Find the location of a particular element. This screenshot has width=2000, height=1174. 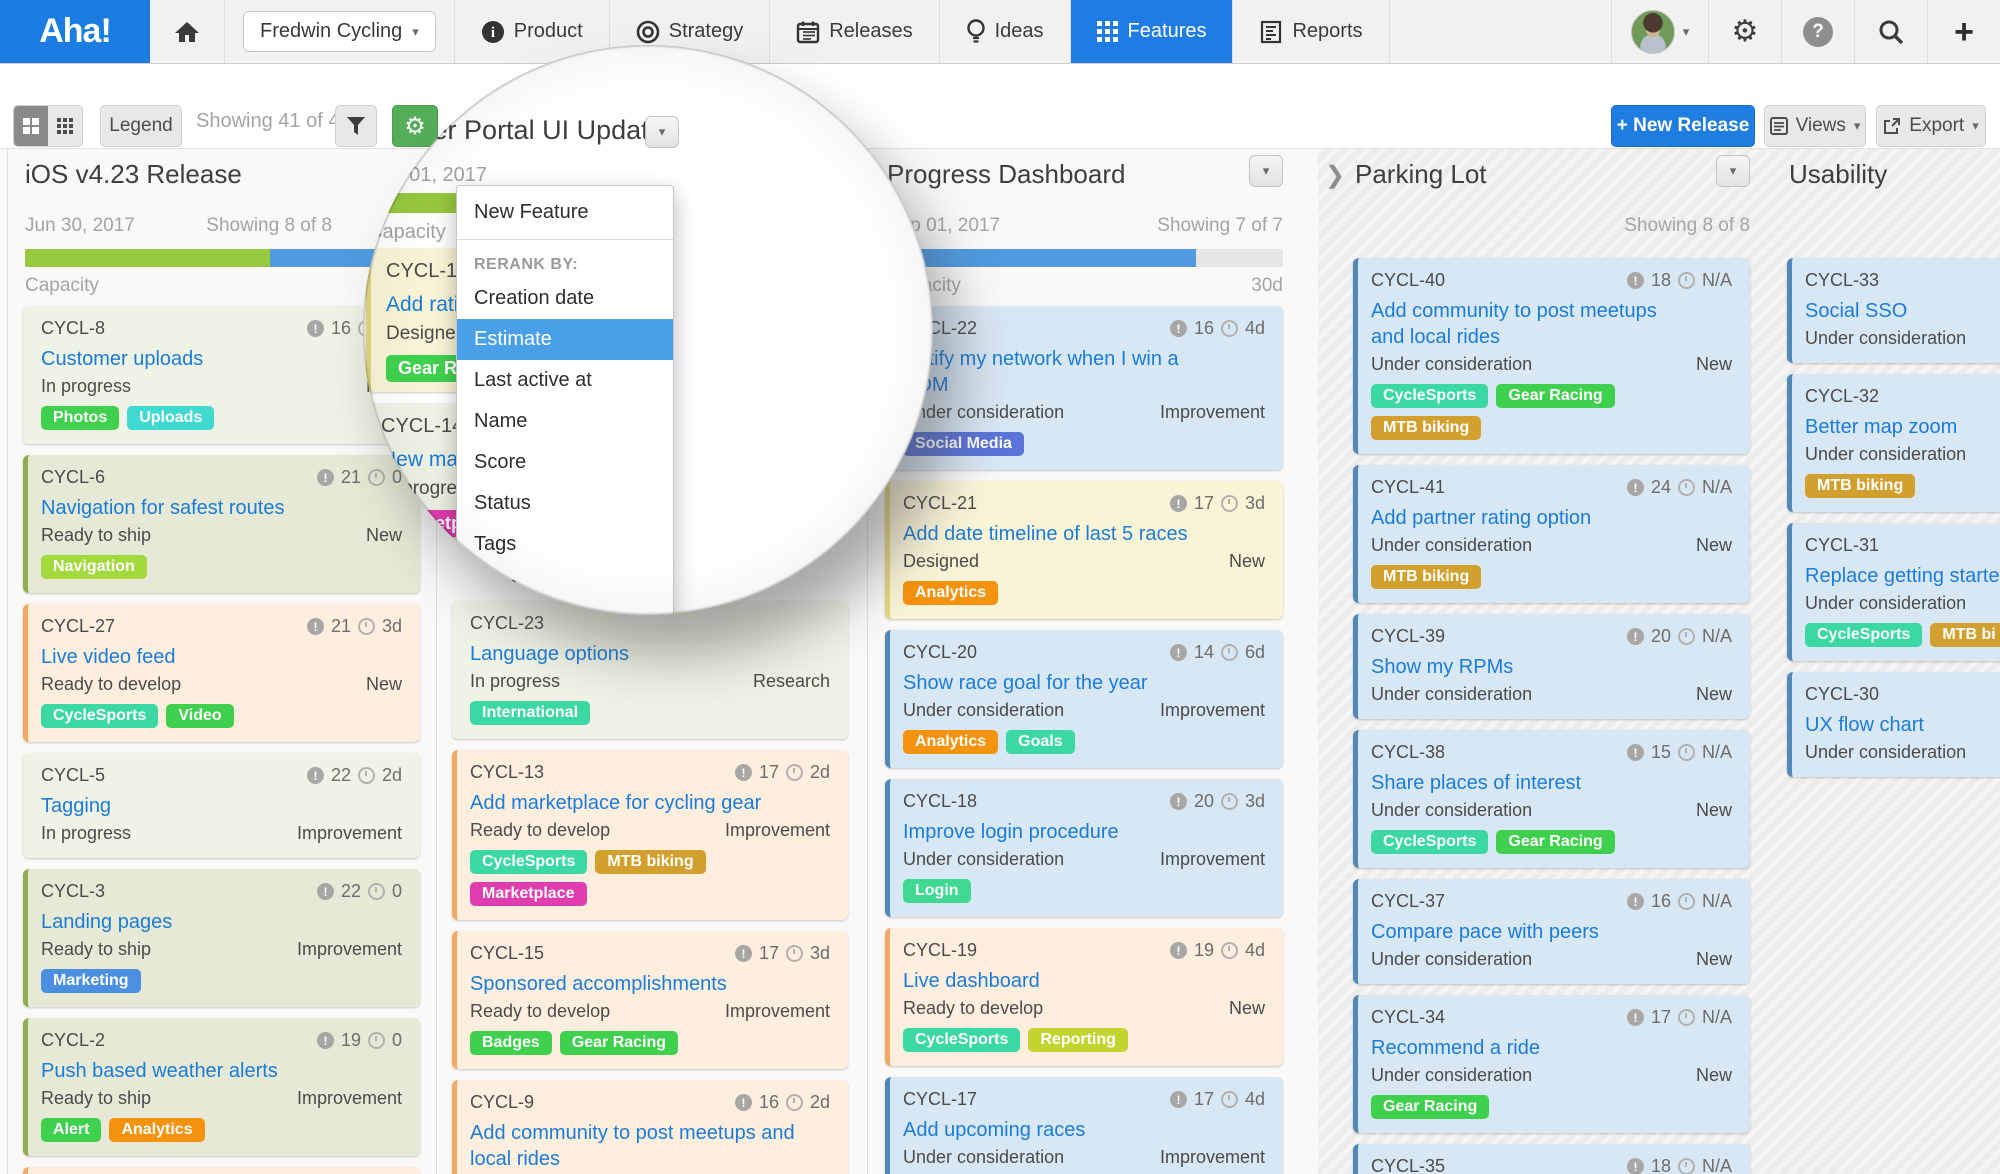

tag: Login is located at coordinates (937, 891).